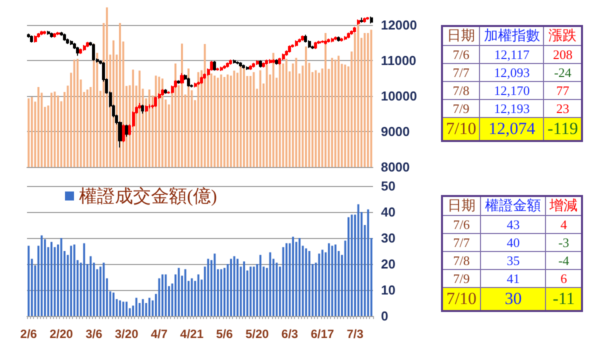  What do you see at coordinates (564, 242) in the screenshot?
I see `text: -3` at bounding box center [564, 242].